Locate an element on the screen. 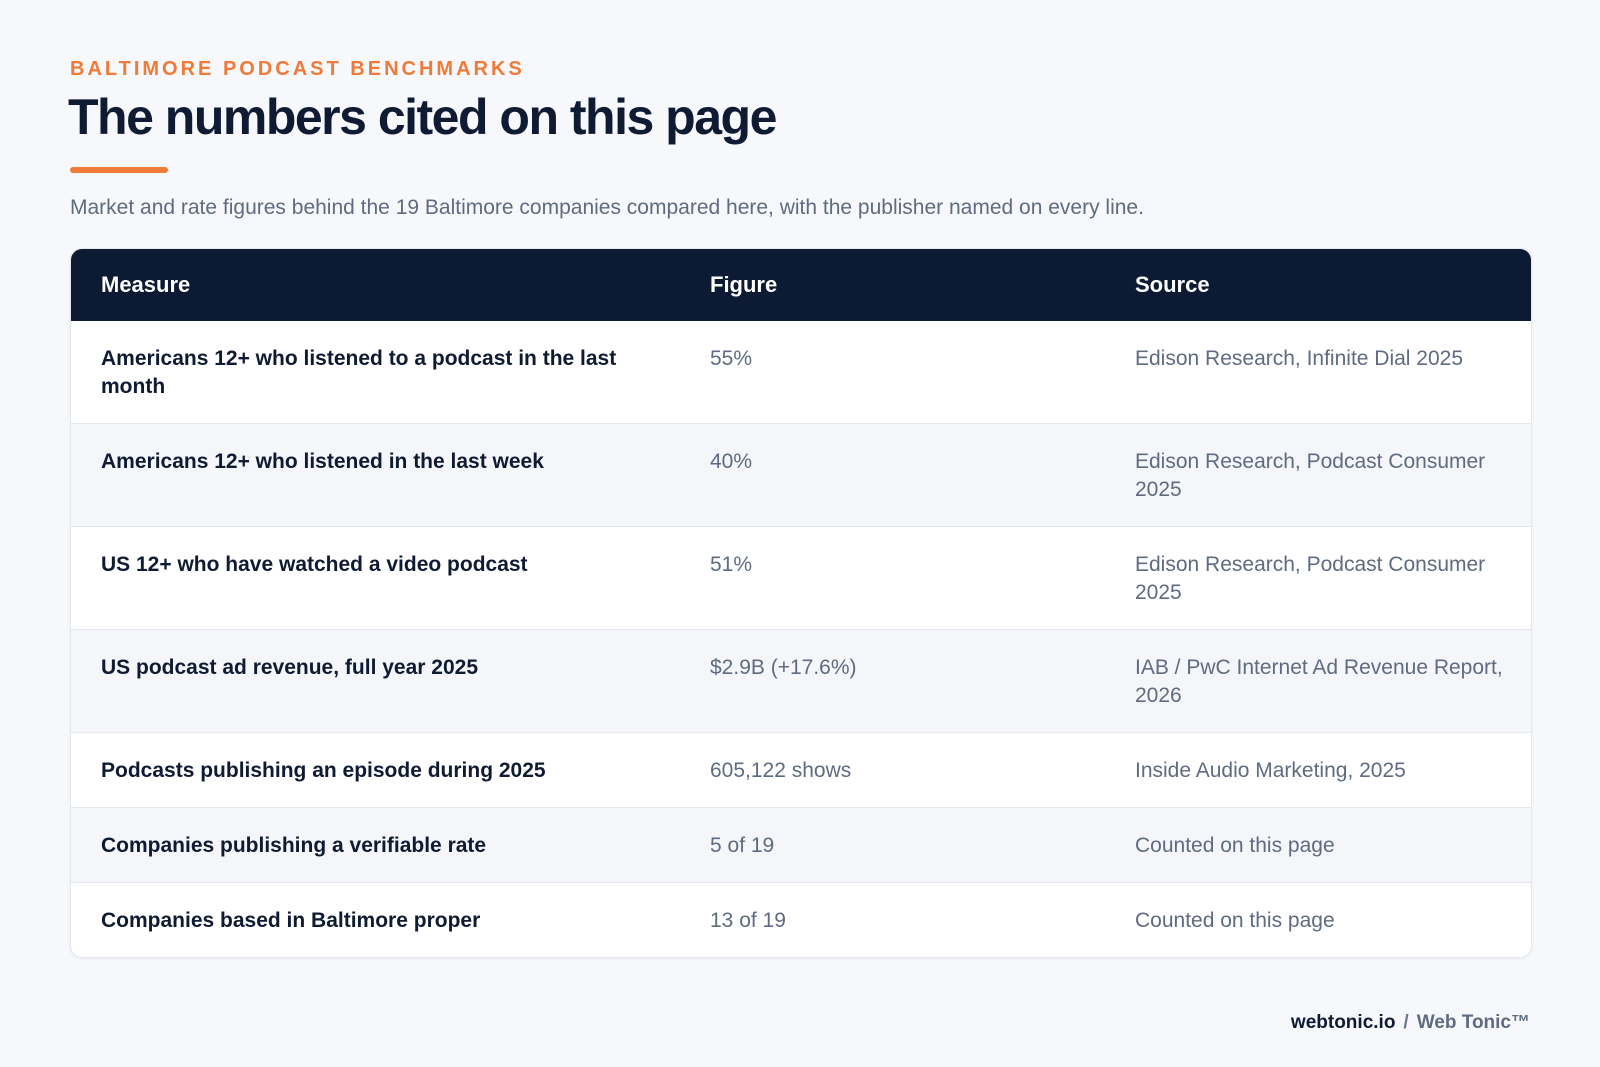 The image size is (1600, 1067). figure-cell: 40% is located at coordinates (731, 461).